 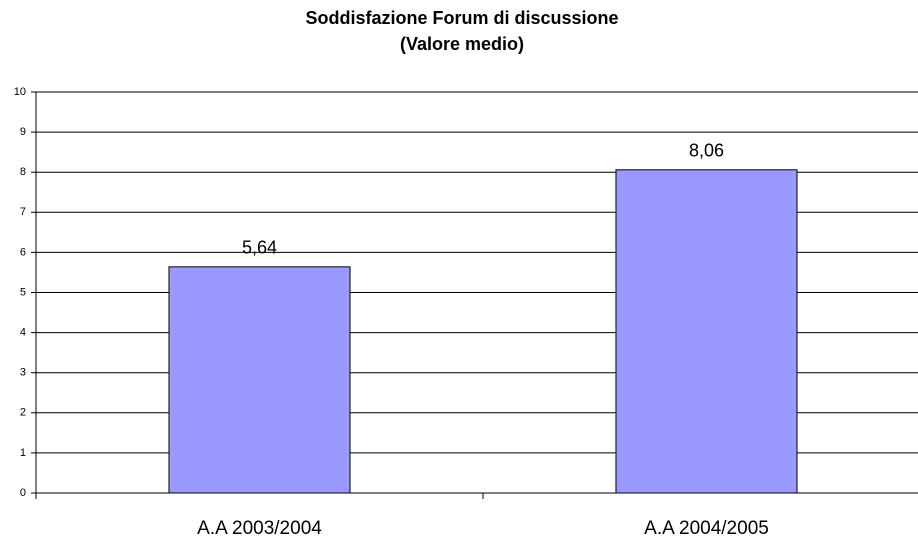 I want to click on y-tick-label: 2, so click(x=23, y=413).